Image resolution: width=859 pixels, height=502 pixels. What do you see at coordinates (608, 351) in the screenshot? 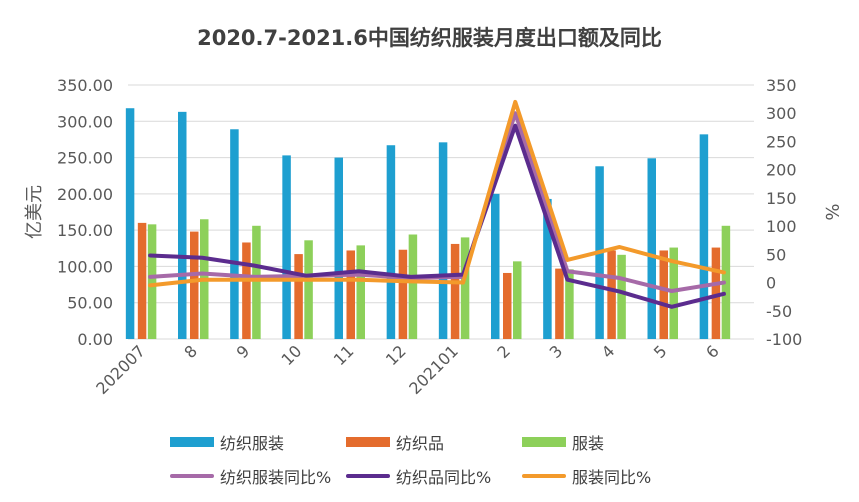
I see `x-tick-label: 4` at bounding box center [608, 351].